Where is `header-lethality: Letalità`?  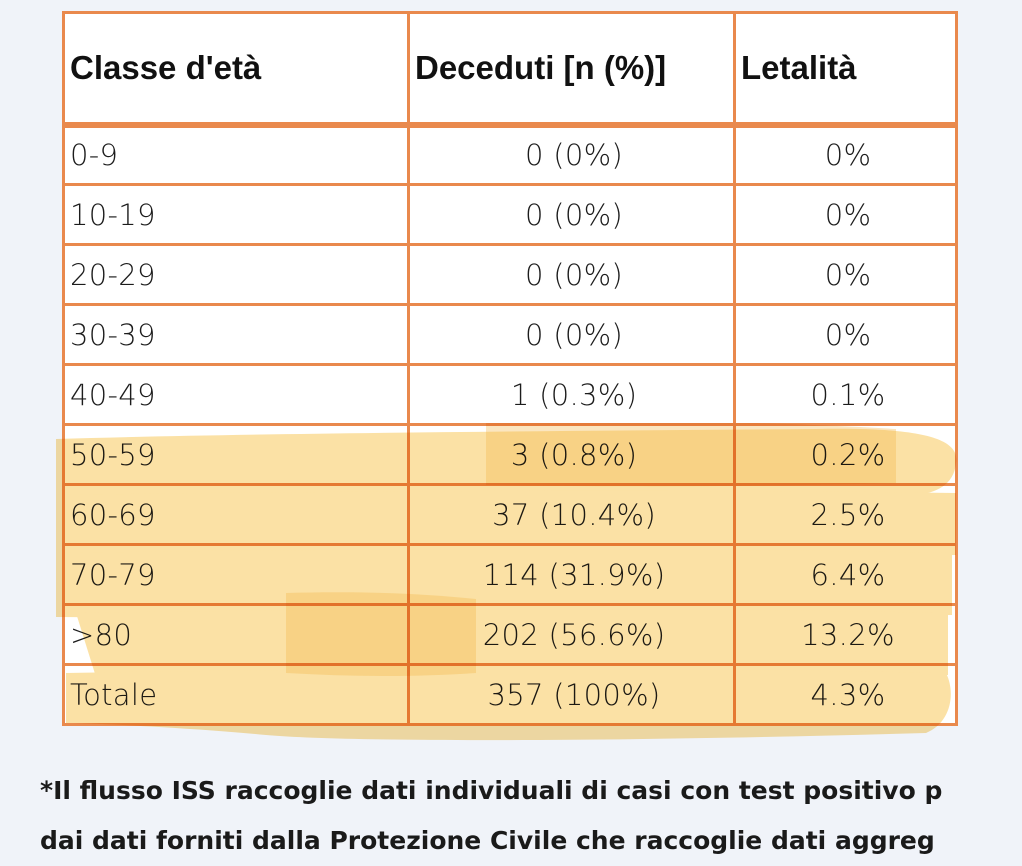
header-lethality: Letalità is located at coordinates (845, 69).